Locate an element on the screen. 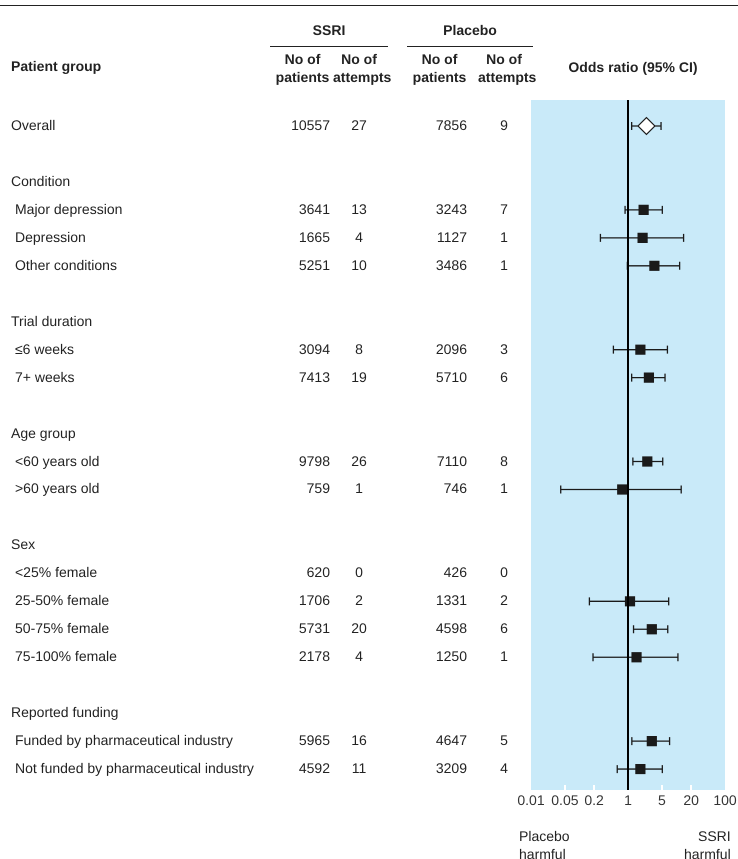 The height and width of the screenshot is (859, 738). data-label: 7 is located at coordinates (504, 208).